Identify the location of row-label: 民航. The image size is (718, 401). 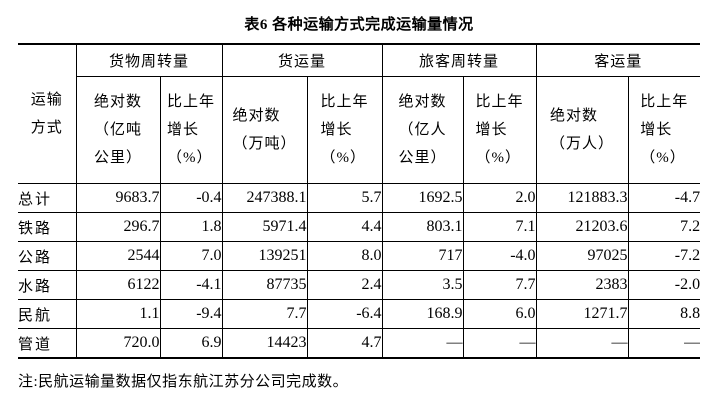
(47, 314).